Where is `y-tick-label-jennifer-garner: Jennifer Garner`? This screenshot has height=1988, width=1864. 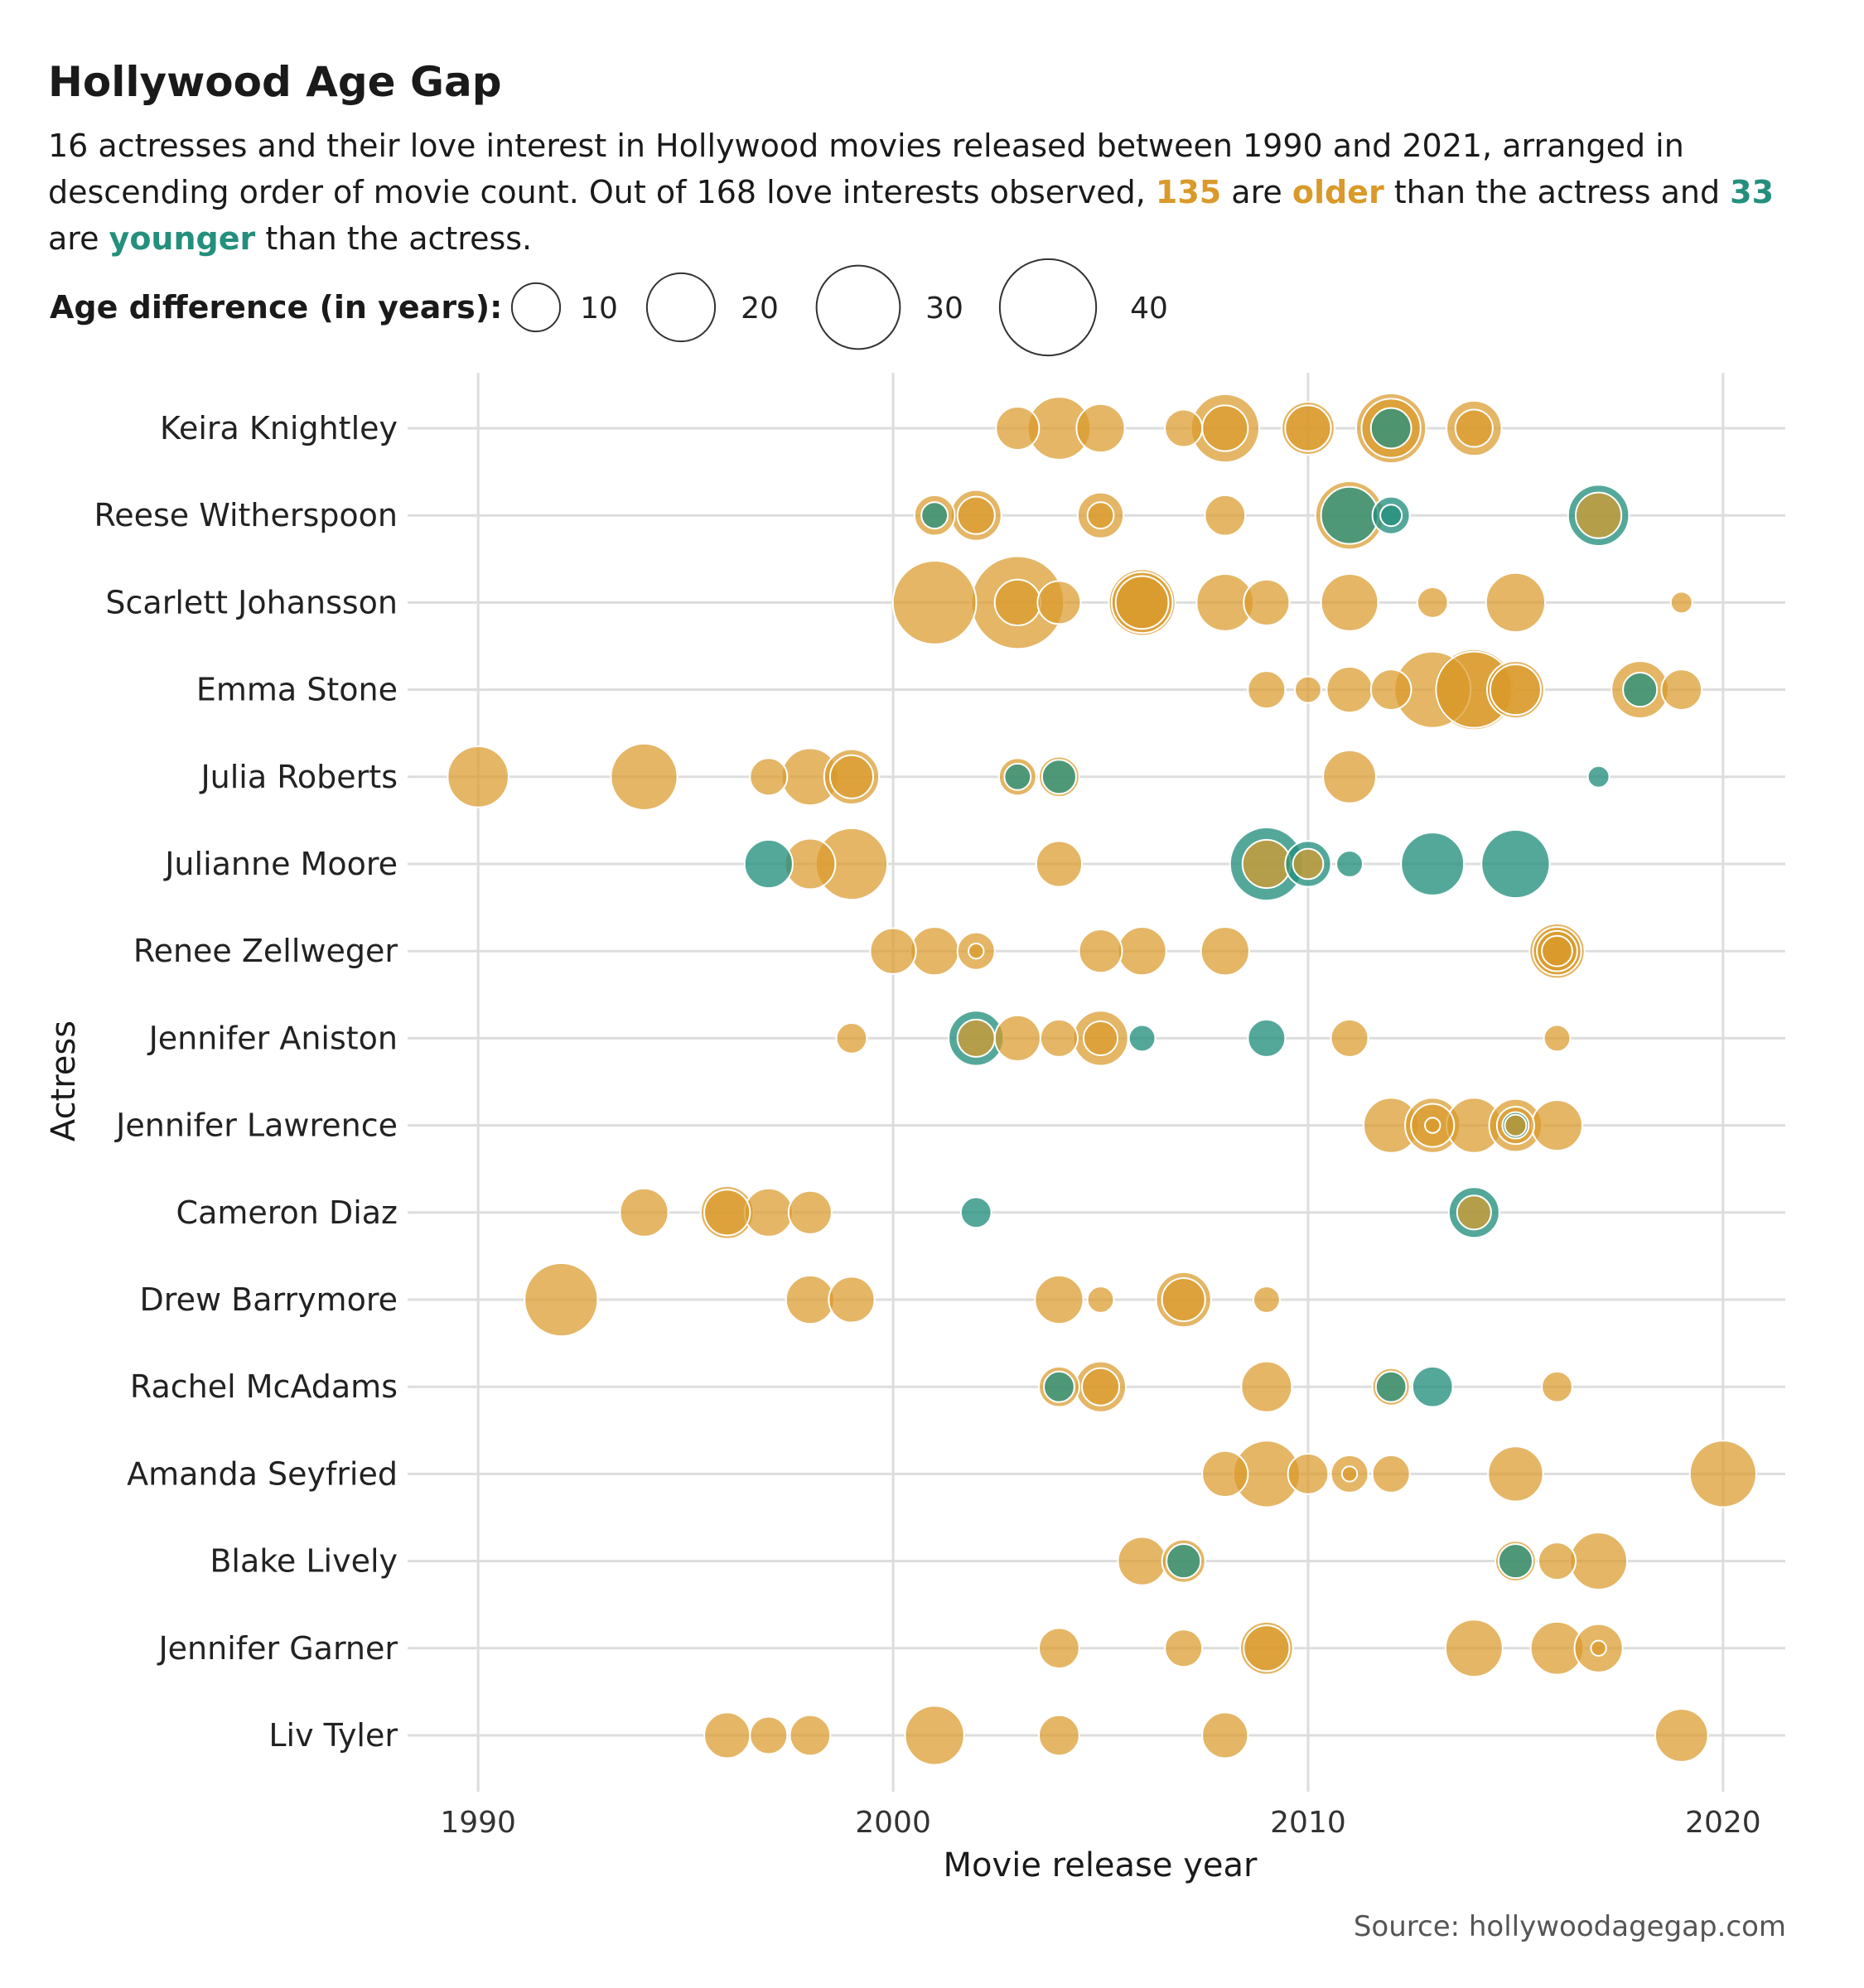
y-tick-label-jennifer-garner: Jennifer Garner is located at coordinates (277, 1648).